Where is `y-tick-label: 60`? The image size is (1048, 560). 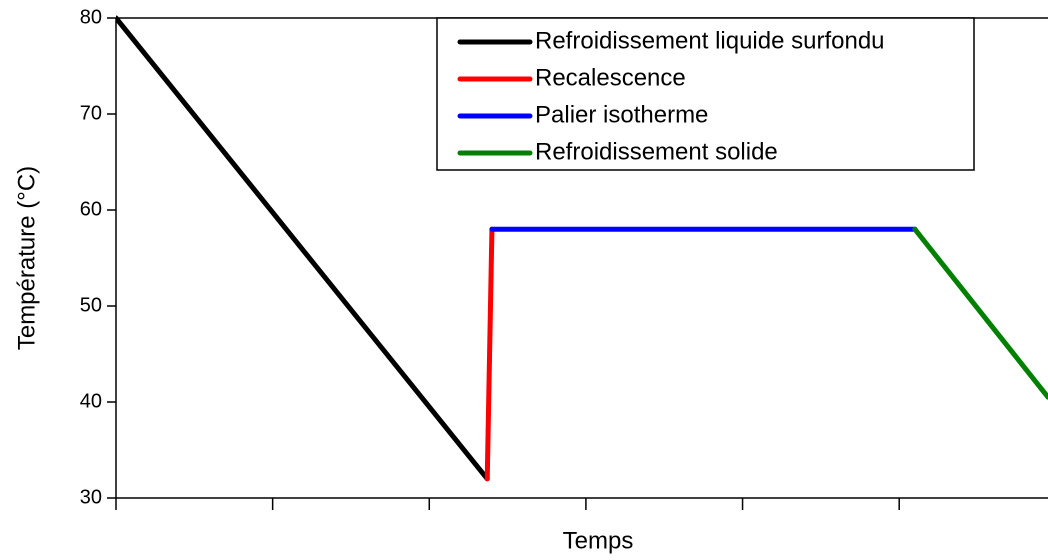
y-tick-label: 60 is located at coordinates (91, 209).